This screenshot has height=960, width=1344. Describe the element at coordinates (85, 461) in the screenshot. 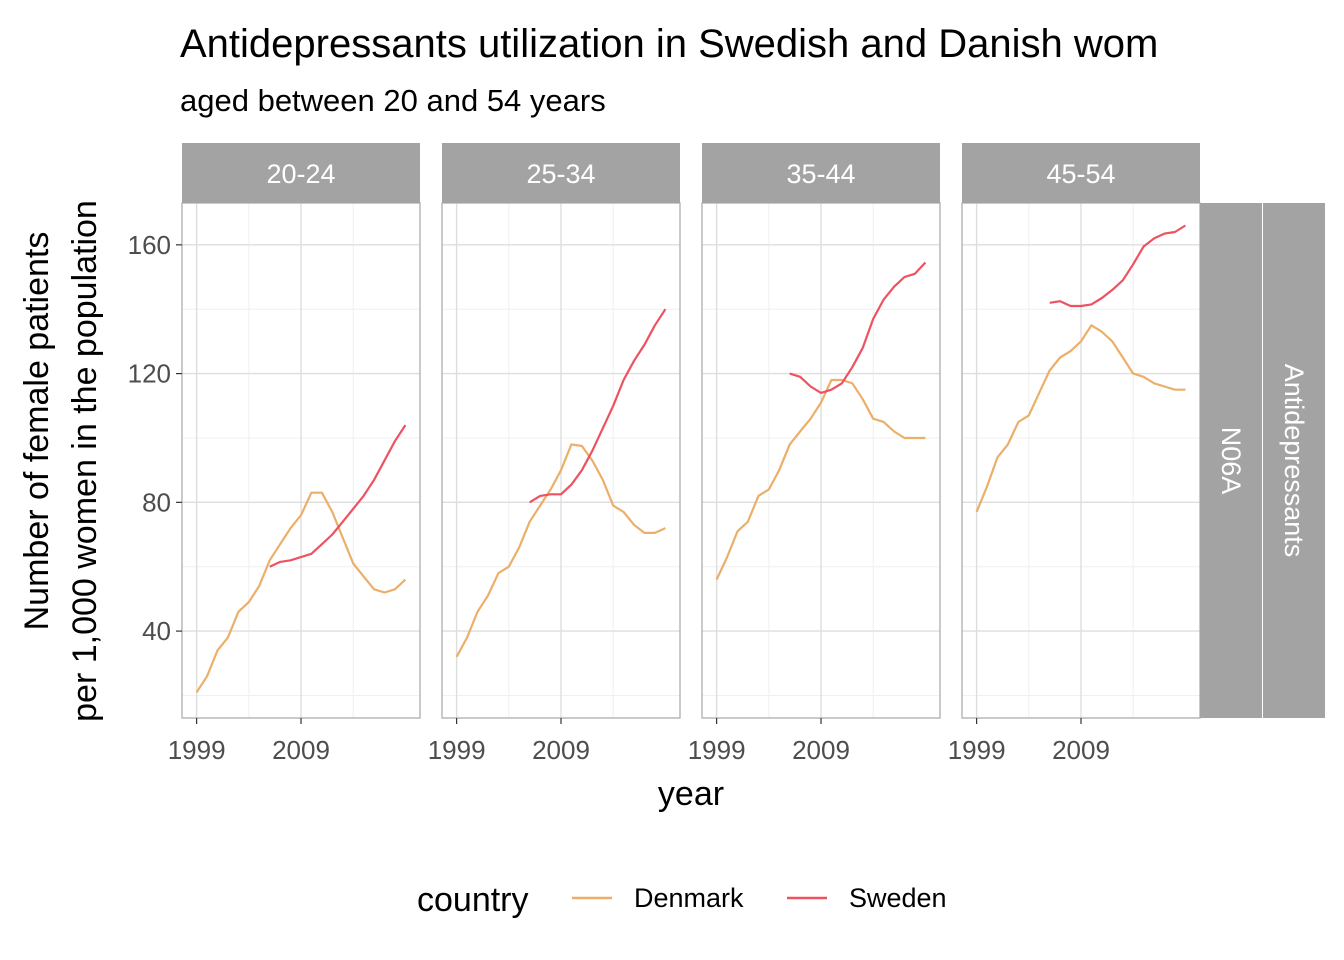

I see `y-axis-title-line2: per 1,000 women in the population` at that location.